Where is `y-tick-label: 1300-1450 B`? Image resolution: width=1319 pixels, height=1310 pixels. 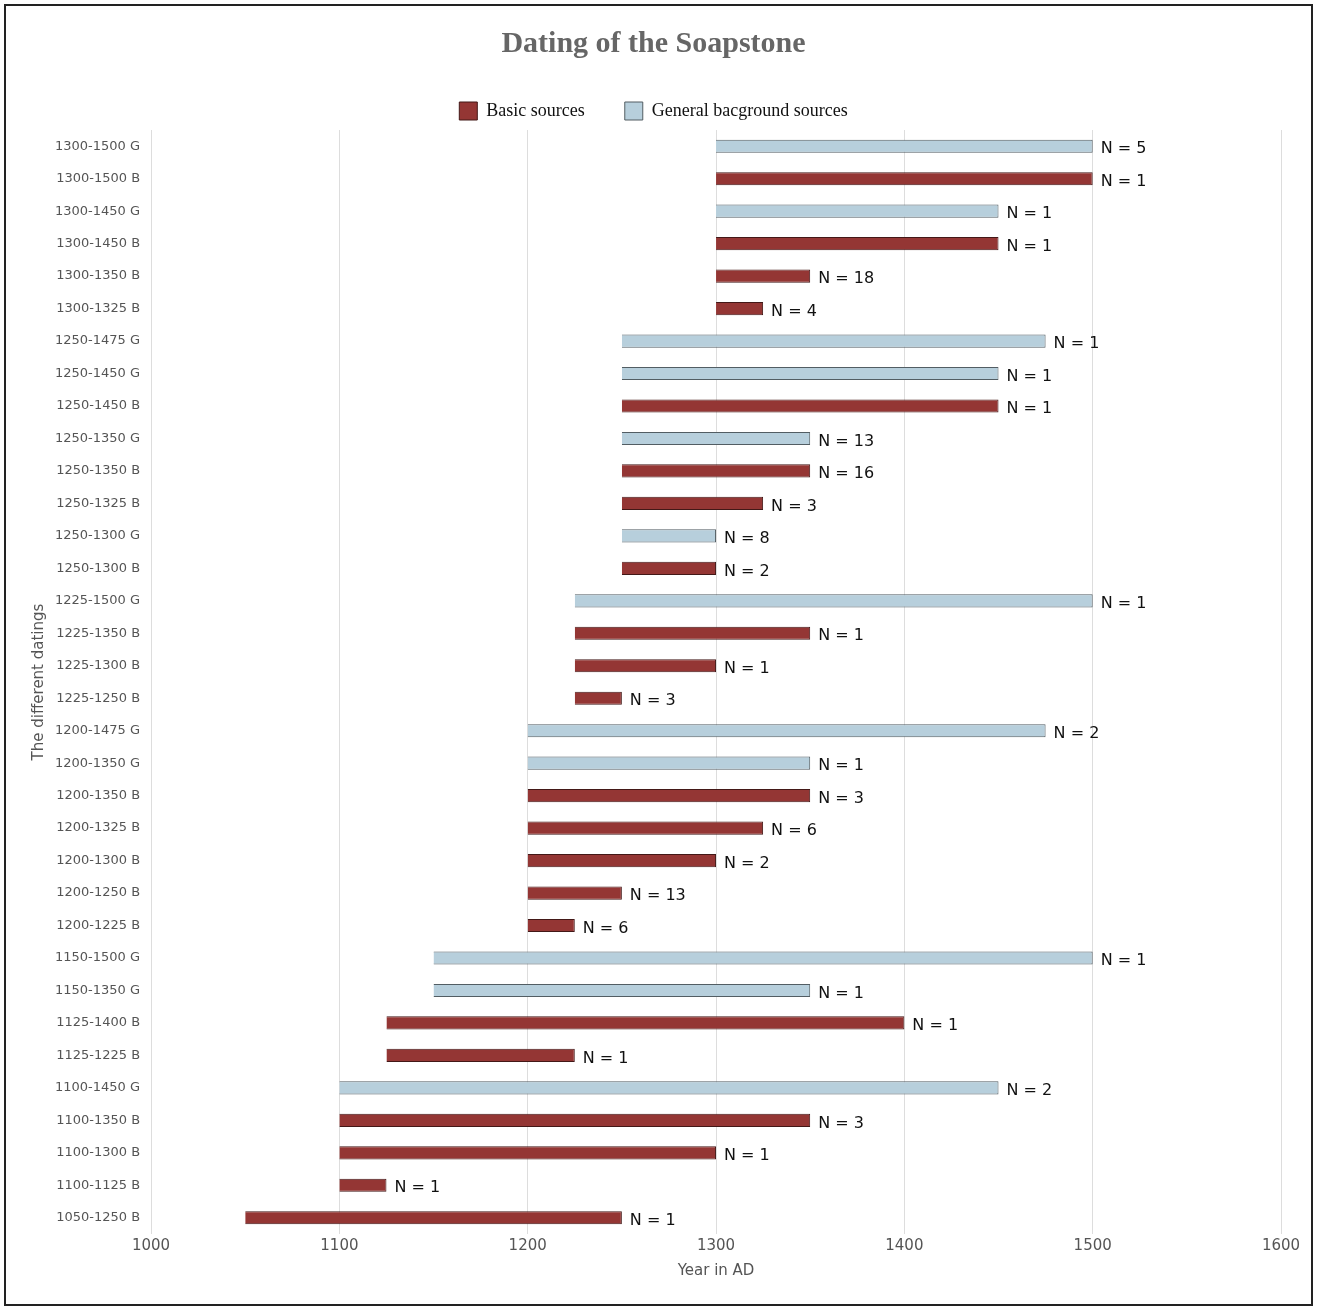 y-tick-label: 1300-1450 B is located at coordinates (98, 243).